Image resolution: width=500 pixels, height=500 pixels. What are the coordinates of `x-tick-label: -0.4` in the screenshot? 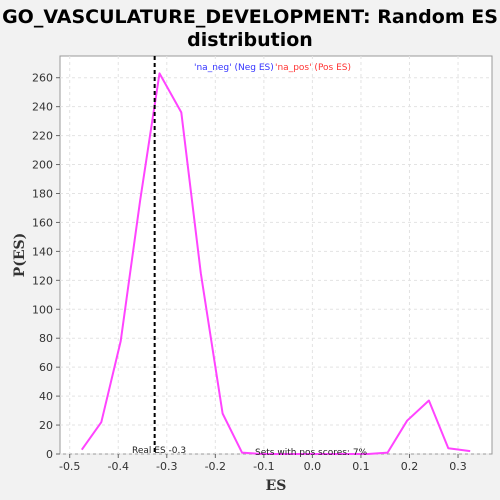 It's located at (118, 466).